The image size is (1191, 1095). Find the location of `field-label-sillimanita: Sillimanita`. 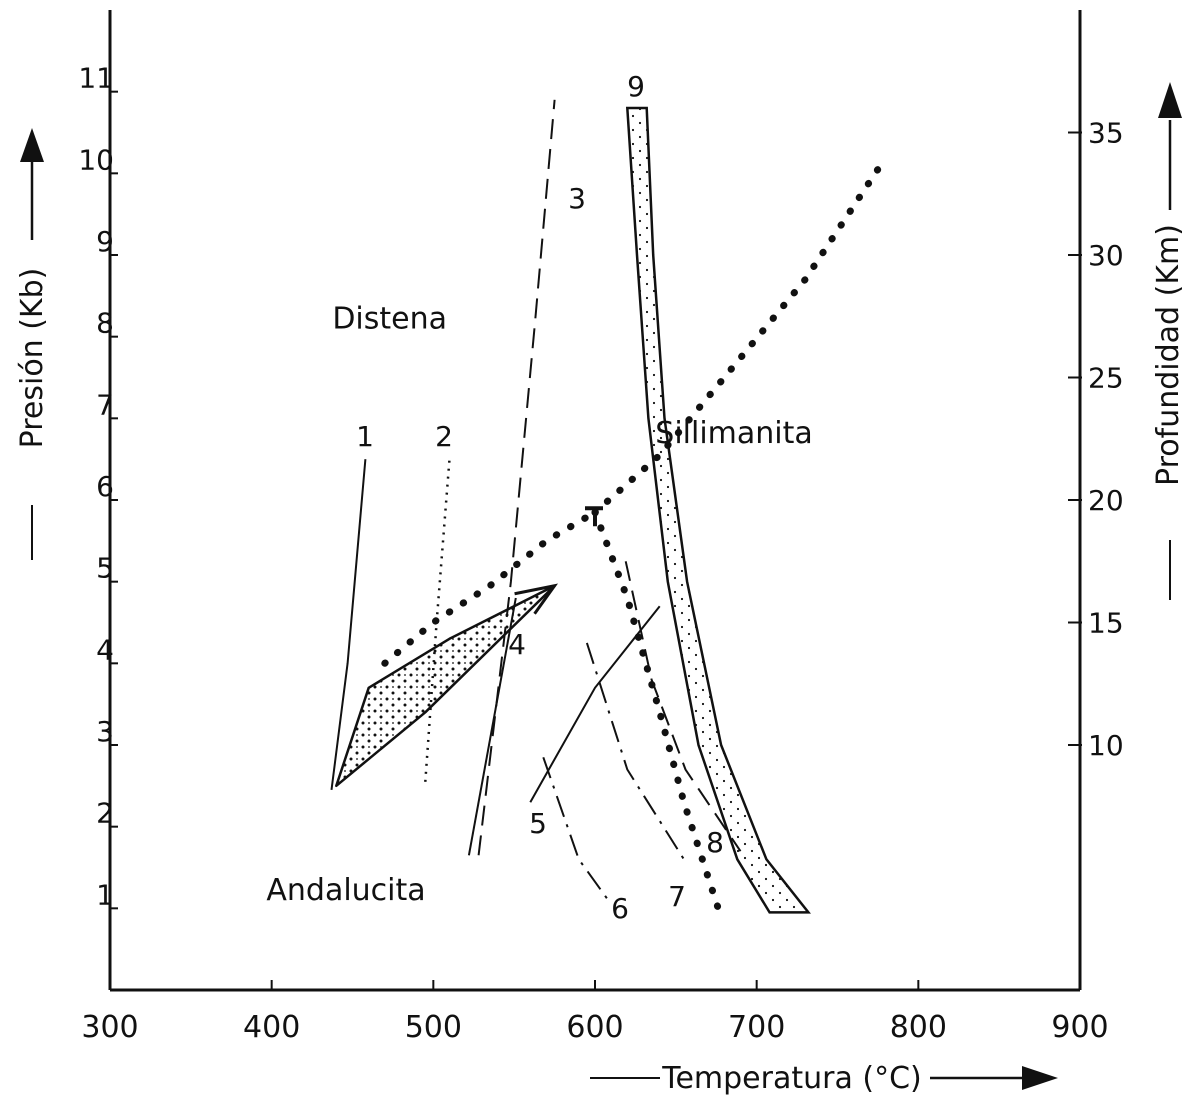

field-label-sillimanita: Sillimanita is located at coordinates (734, 433).